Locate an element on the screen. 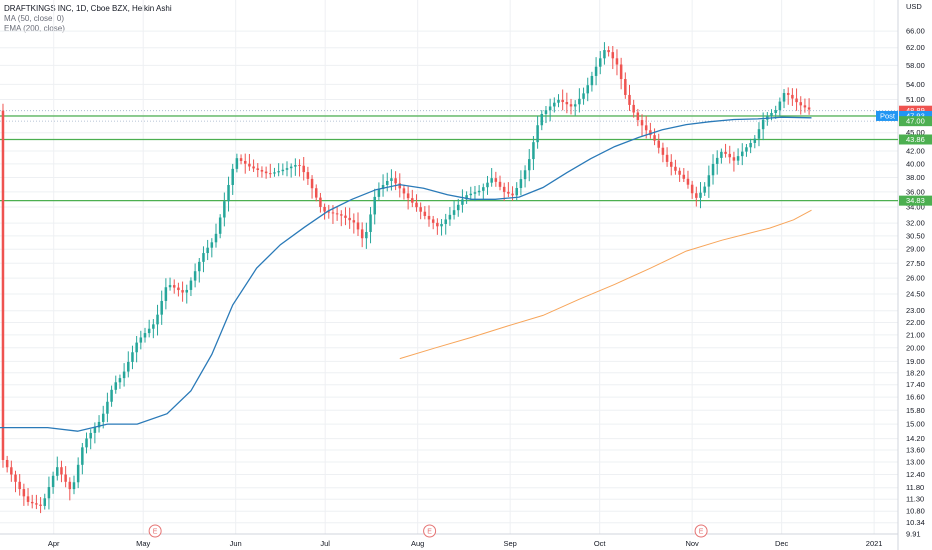  y-tick-label: 15.00 is located at coordinates (915, 424).